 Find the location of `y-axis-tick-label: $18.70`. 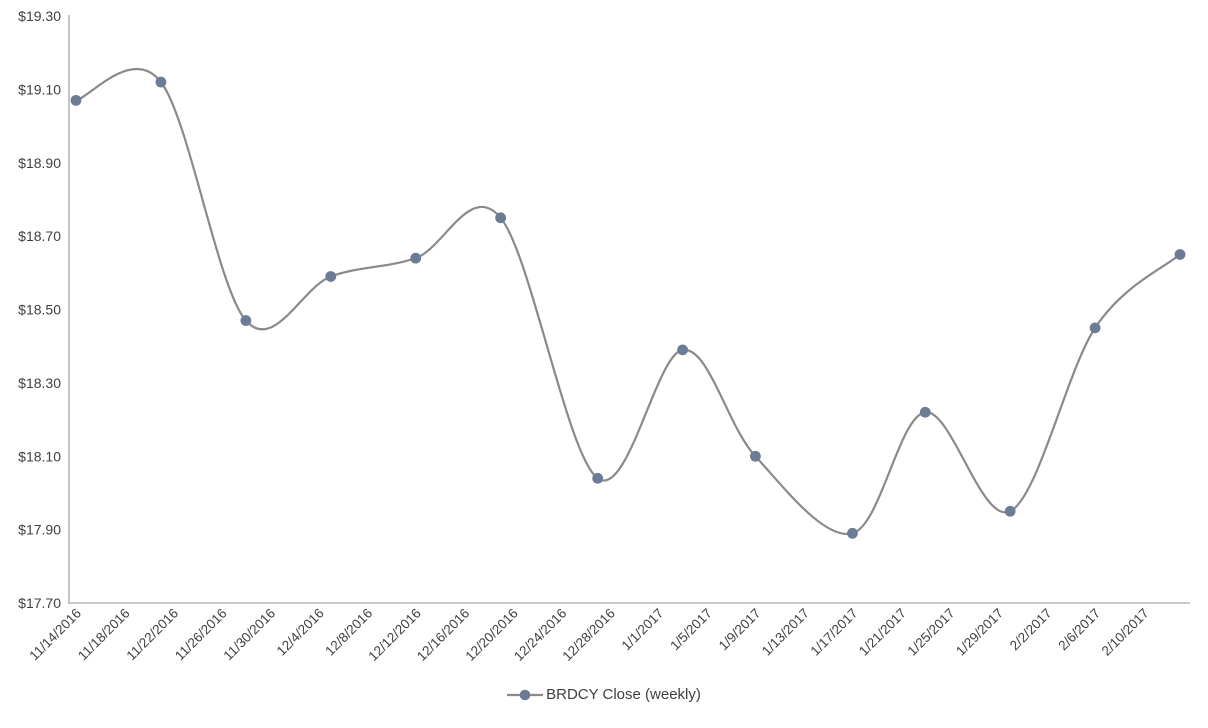

y-axis-tick-label: $18.70 is located at coordinates (39, 236).